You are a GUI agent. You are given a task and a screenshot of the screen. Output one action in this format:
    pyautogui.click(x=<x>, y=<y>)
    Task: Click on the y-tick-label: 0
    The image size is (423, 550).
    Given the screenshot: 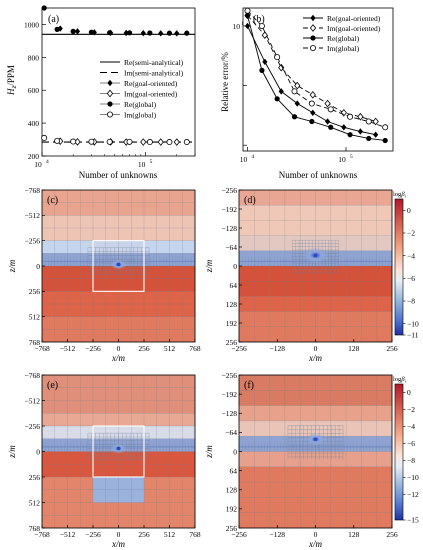 What is the action you would take?
    pyautogui.click(x=235, y=451)
    